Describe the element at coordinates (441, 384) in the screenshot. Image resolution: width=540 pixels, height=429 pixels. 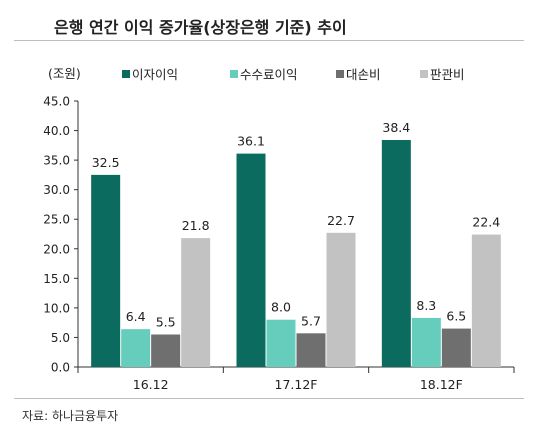
I see `x-category-label: 18.12F` at that location.